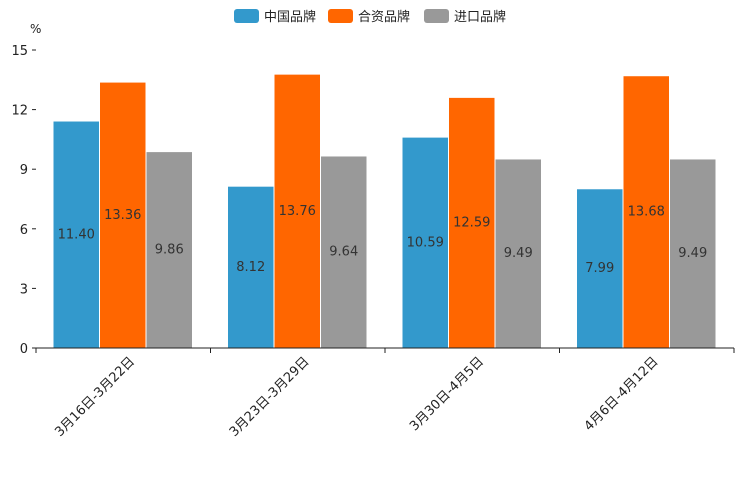  I want to click on data-label: 9.86, so click(169, 250).